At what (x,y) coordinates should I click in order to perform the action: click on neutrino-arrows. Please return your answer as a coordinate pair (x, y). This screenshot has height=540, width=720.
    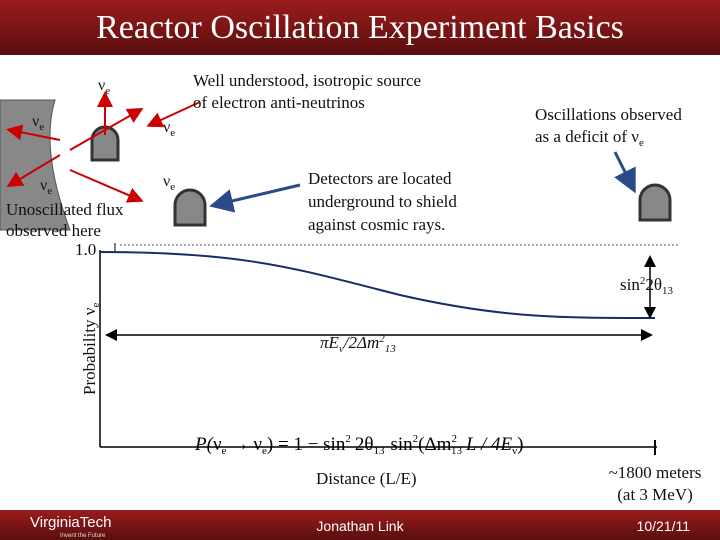
    Looking at the image, I should click on (75, 147).